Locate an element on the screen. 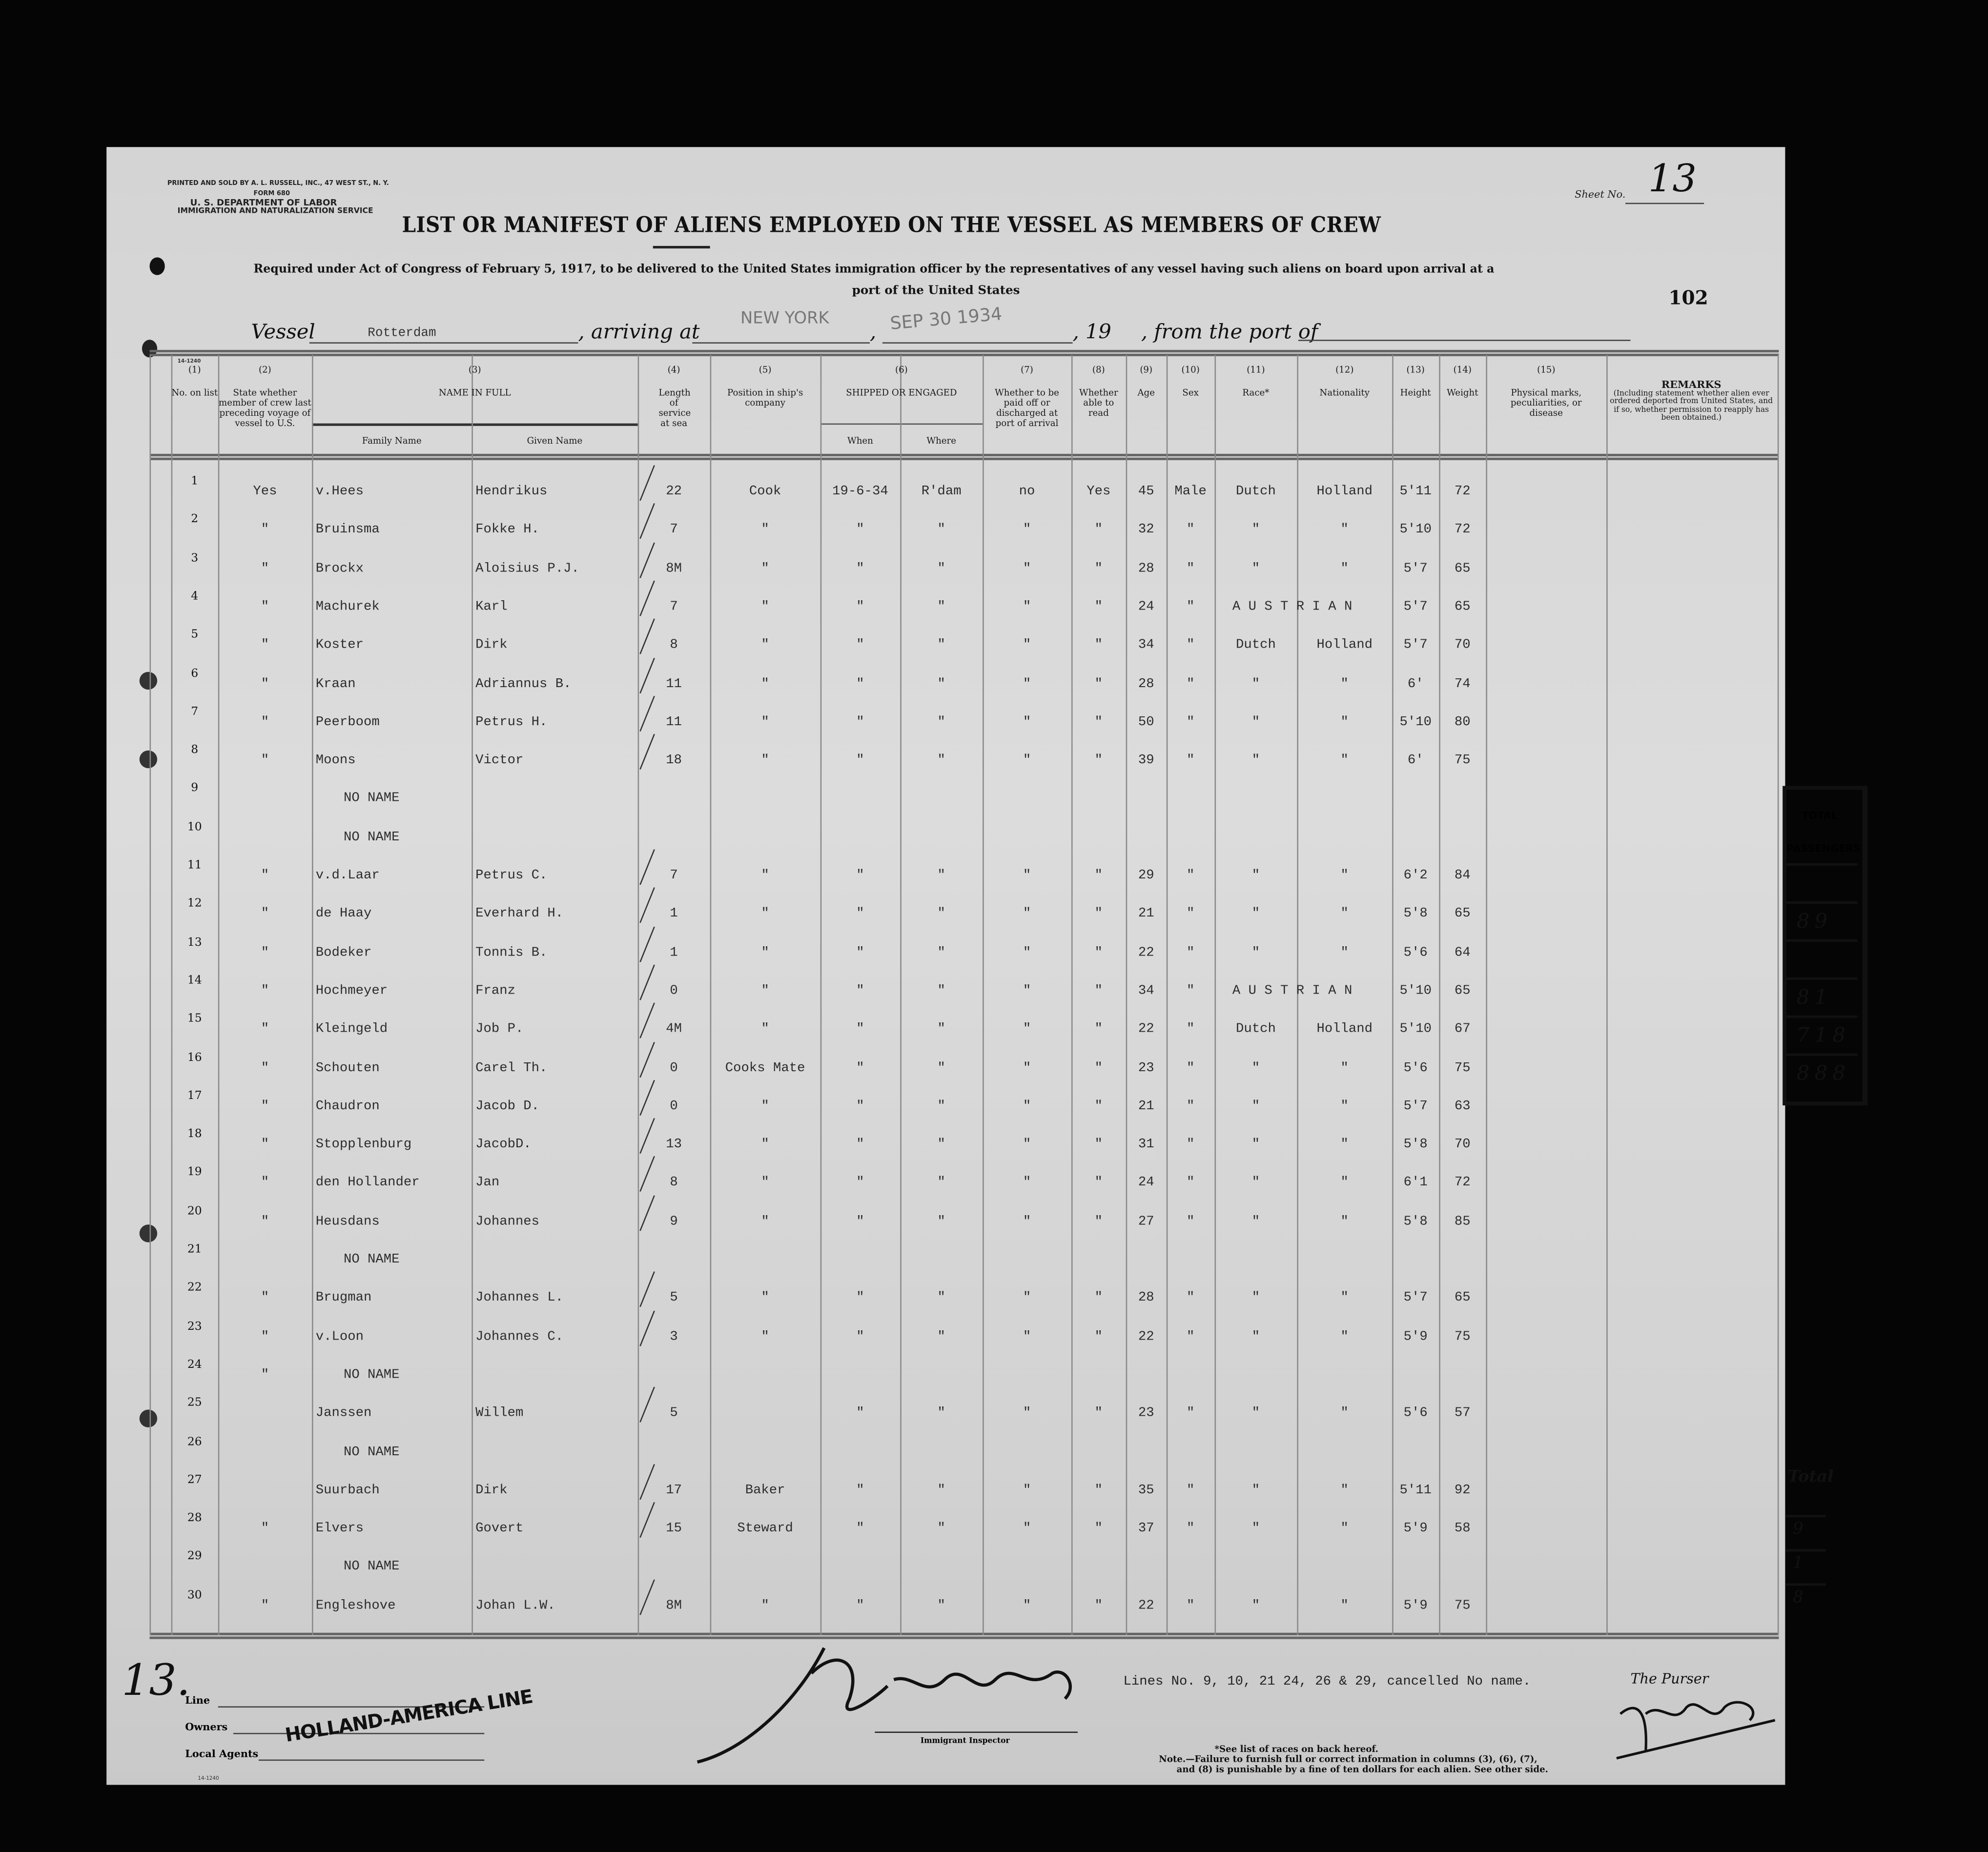 The width and height of the screenshot is (1988, 1852). race-cell: Dutch is located at coordinates (1255, 1030).